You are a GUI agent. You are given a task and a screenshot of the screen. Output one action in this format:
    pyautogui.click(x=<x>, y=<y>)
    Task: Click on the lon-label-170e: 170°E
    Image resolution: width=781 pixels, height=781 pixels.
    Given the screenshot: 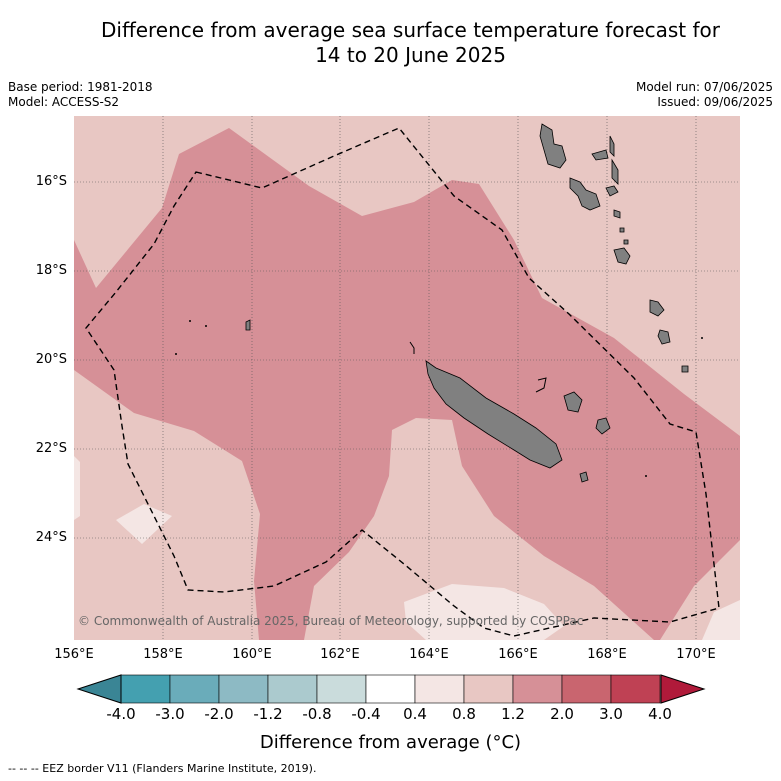 What is the action you would take?
    pyautogui.click(x=696, y=654)
    